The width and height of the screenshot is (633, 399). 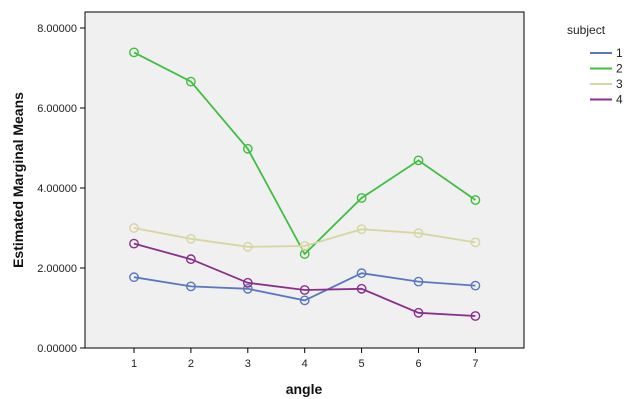 I want to click on y-tick-label: 4.00000, so click(x=57, y=189).